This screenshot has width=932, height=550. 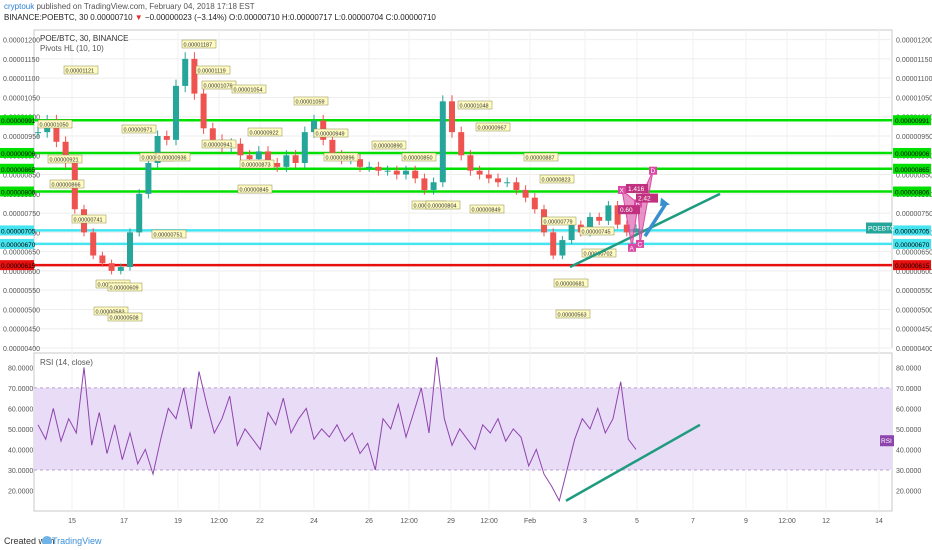 I want to click on level-label-left: 0.00000670, so click(x=18, y=245).